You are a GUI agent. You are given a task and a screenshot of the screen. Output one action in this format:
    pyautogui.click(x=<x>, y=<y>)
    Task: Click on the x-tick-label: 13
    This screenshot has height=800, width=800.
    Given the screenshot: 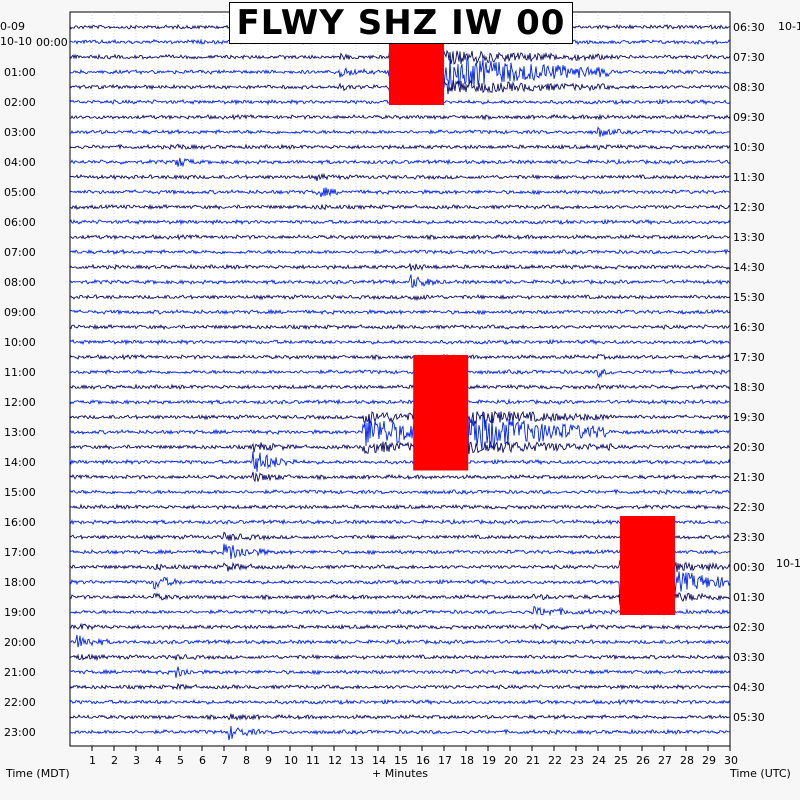 What is the action you would take?
    pyautogui.click(x=357, y=760)
    